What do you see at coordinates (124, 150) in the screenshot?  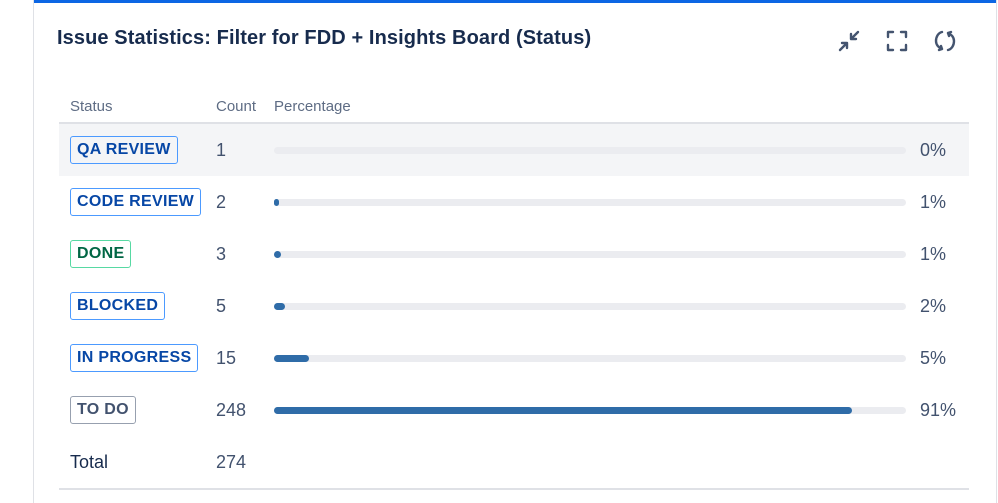 I see `status-lozenge: QA REVIEW` at bounding box center [124, 150].